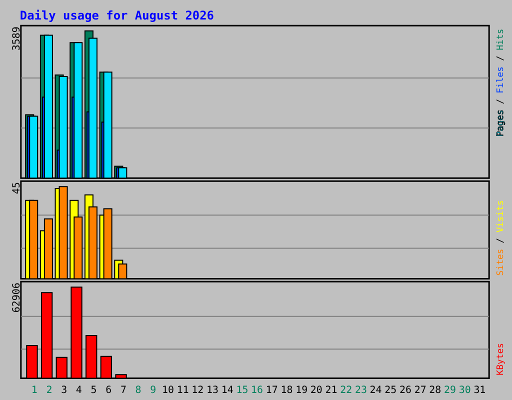  Describe the element at coordinates (64, 390) in the screenshot. I see `x-tick-label: 3` at that location.